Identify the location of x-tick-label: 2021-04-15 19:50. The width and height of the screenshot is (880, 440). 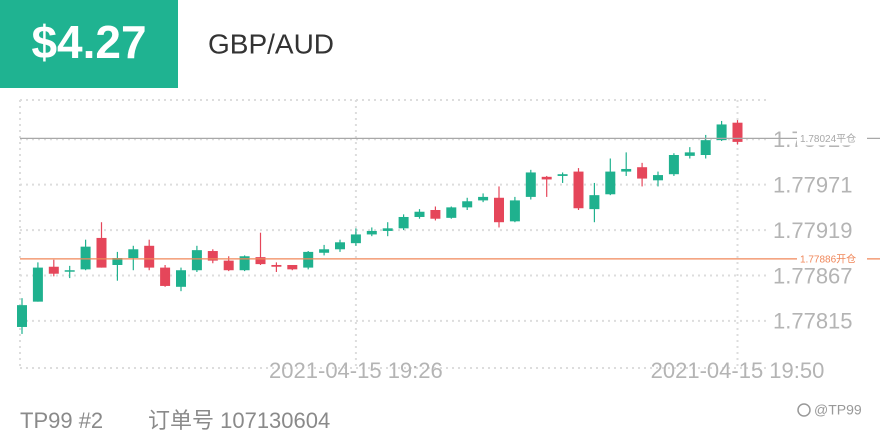
(738, 370).